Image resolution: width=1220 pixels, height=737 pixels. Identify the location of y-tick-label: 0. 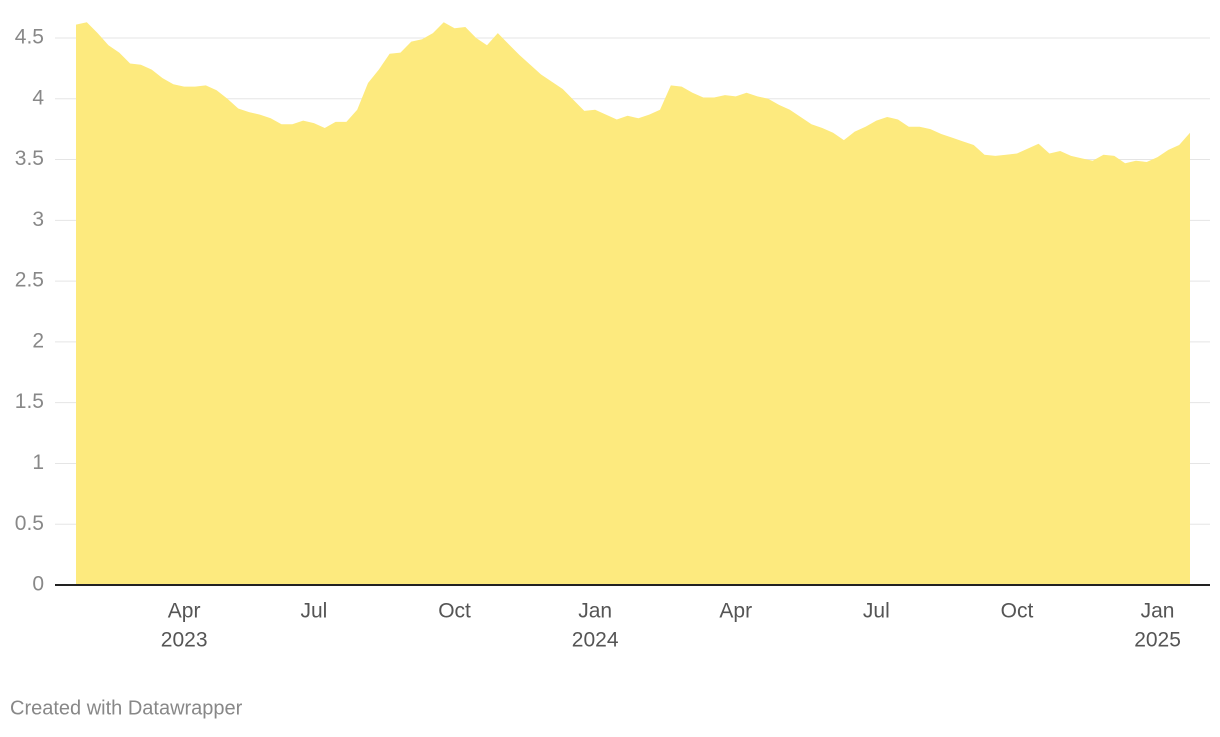
(38, 584).